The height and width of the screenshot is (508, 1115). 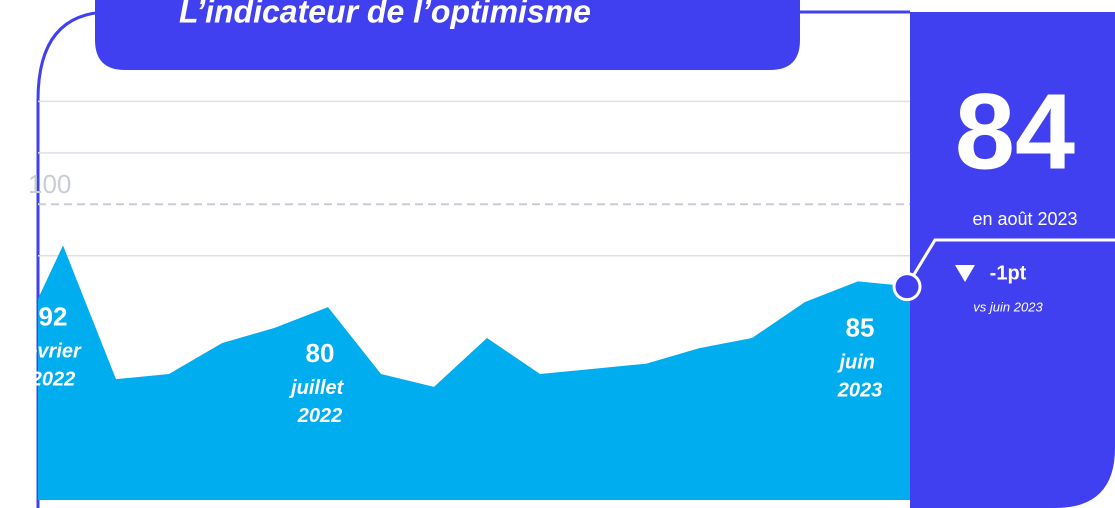 I want to click on chart-title: L’indicateur de l’optimisme, so click(x=385, y=14).